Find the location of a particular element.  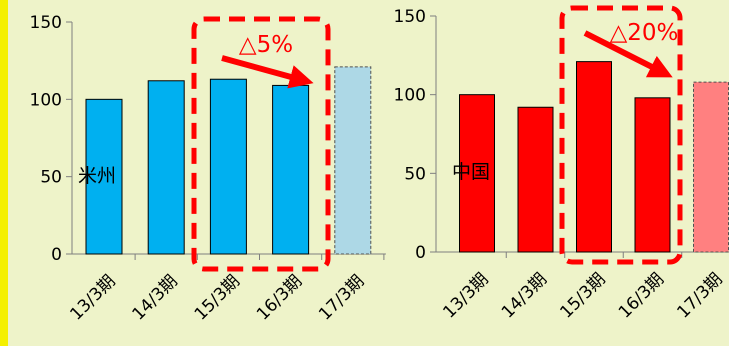

region-label: 米州 is located at coordinates (97, 176).